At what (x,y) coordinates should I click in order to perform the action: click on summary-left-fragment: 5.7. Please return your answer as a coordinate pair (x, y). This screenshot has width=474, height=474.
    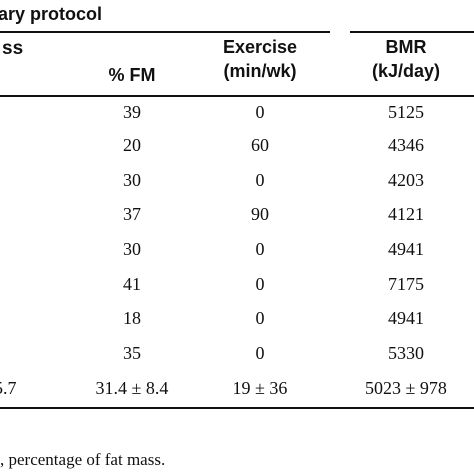
    Looking at the image, I should click on (8, 388).